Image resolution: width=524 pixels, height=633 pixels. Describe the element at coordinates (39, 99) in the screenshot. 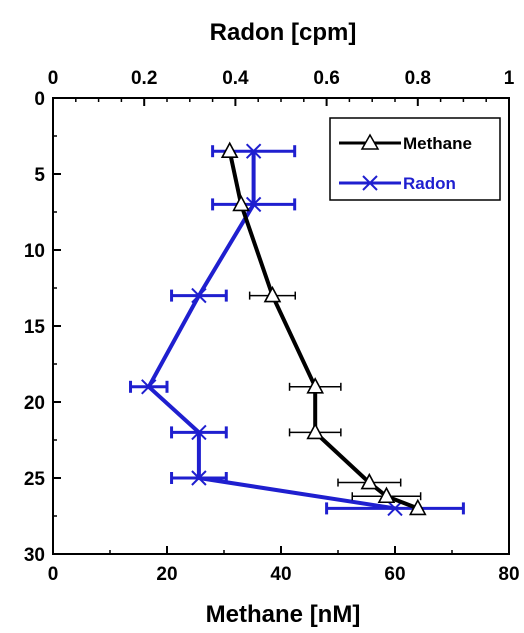

I see `left-tick-label: 0` at that location.